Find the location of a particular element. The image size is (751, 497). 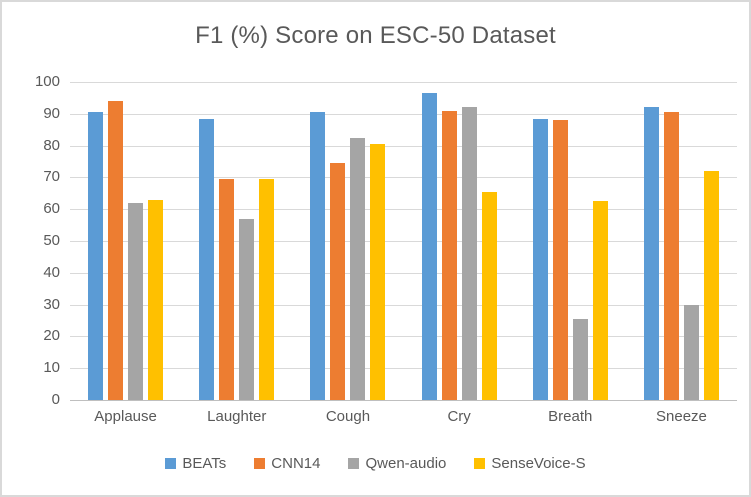

bar-qwen-audio-sneeze is located at coordinates (691, 352).